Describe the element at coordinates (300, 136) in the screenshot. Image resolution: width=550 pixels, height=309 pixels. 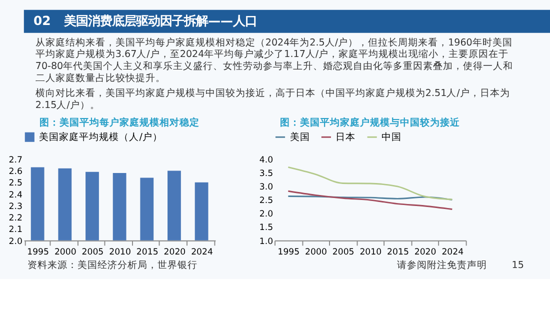
I see `legend-label: 美国` at that location.